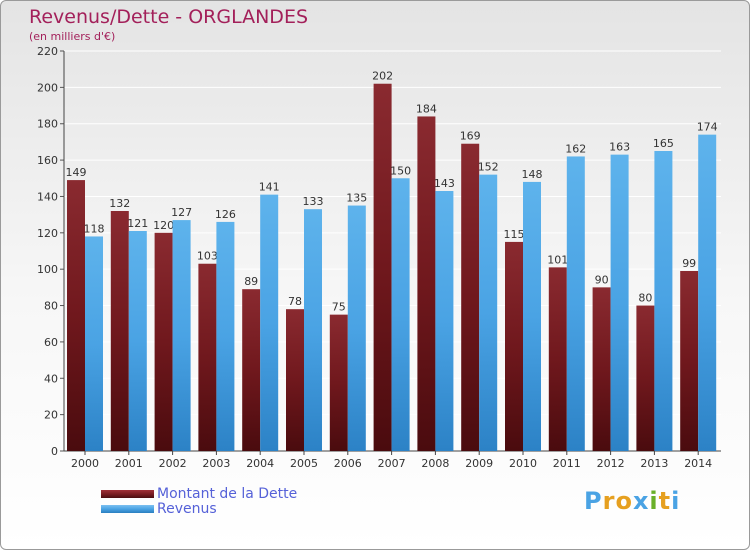 Image resolution: width=750 pixels, height=550 pixels. I want to click on data-label-dette: 78, so click(295, 301).